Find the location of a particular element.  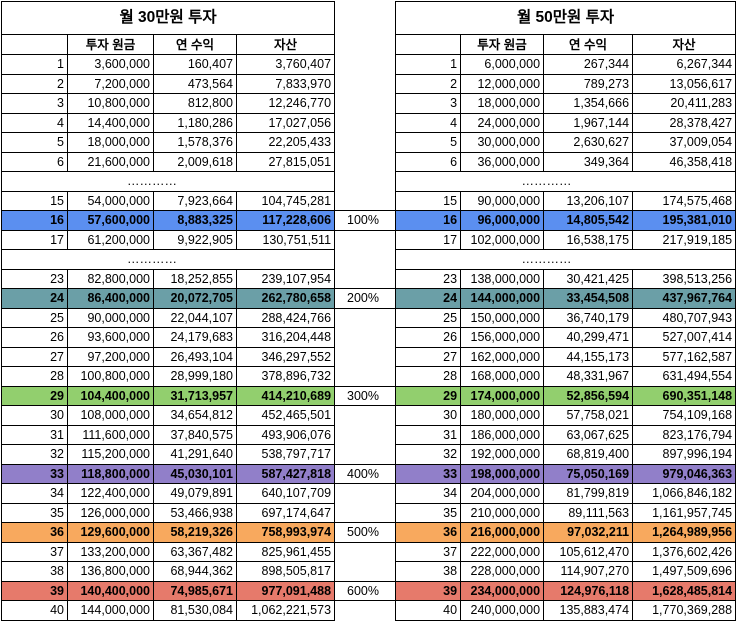

number-cell: 150,000,000 is located at coordinates (502, 317).